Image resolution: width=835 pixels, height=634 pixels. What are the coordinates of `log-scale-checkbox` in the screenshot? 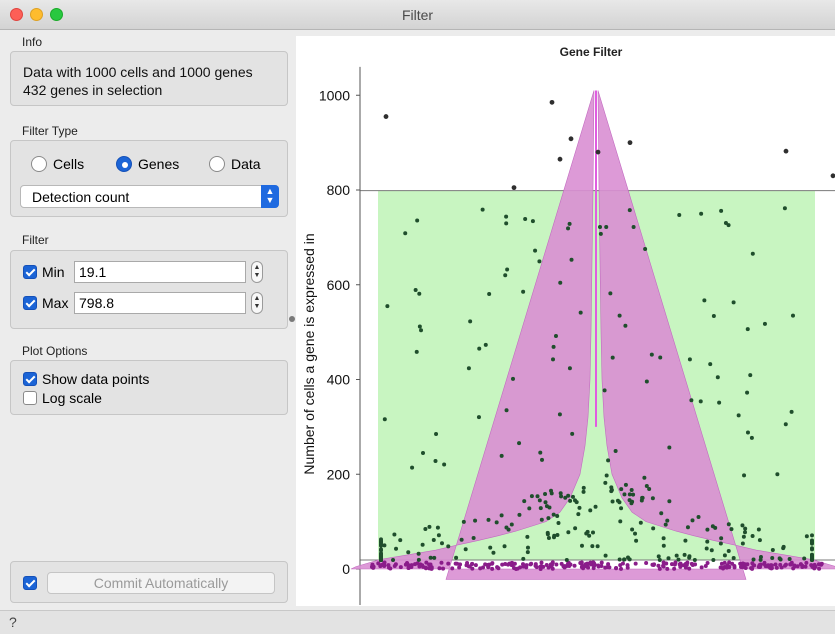 It's located at (30, 398).